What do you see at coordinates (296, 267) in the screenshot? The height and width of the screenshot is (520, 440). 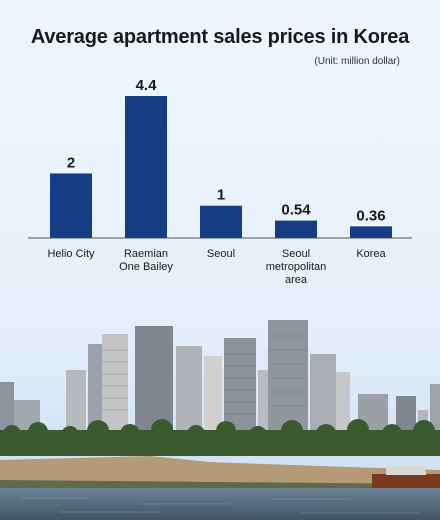 I see `category-label-3: Seoul metropolitan area` at bounding box center [296, 267].